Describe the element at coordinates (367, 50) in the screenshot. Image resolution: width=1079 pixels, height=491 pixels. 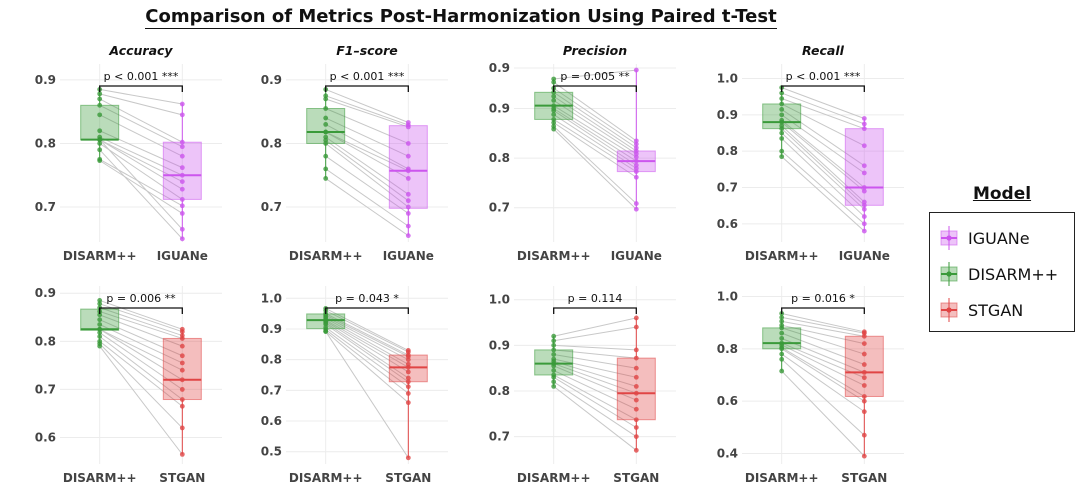
I see `panel-title: F1–score` at that location.